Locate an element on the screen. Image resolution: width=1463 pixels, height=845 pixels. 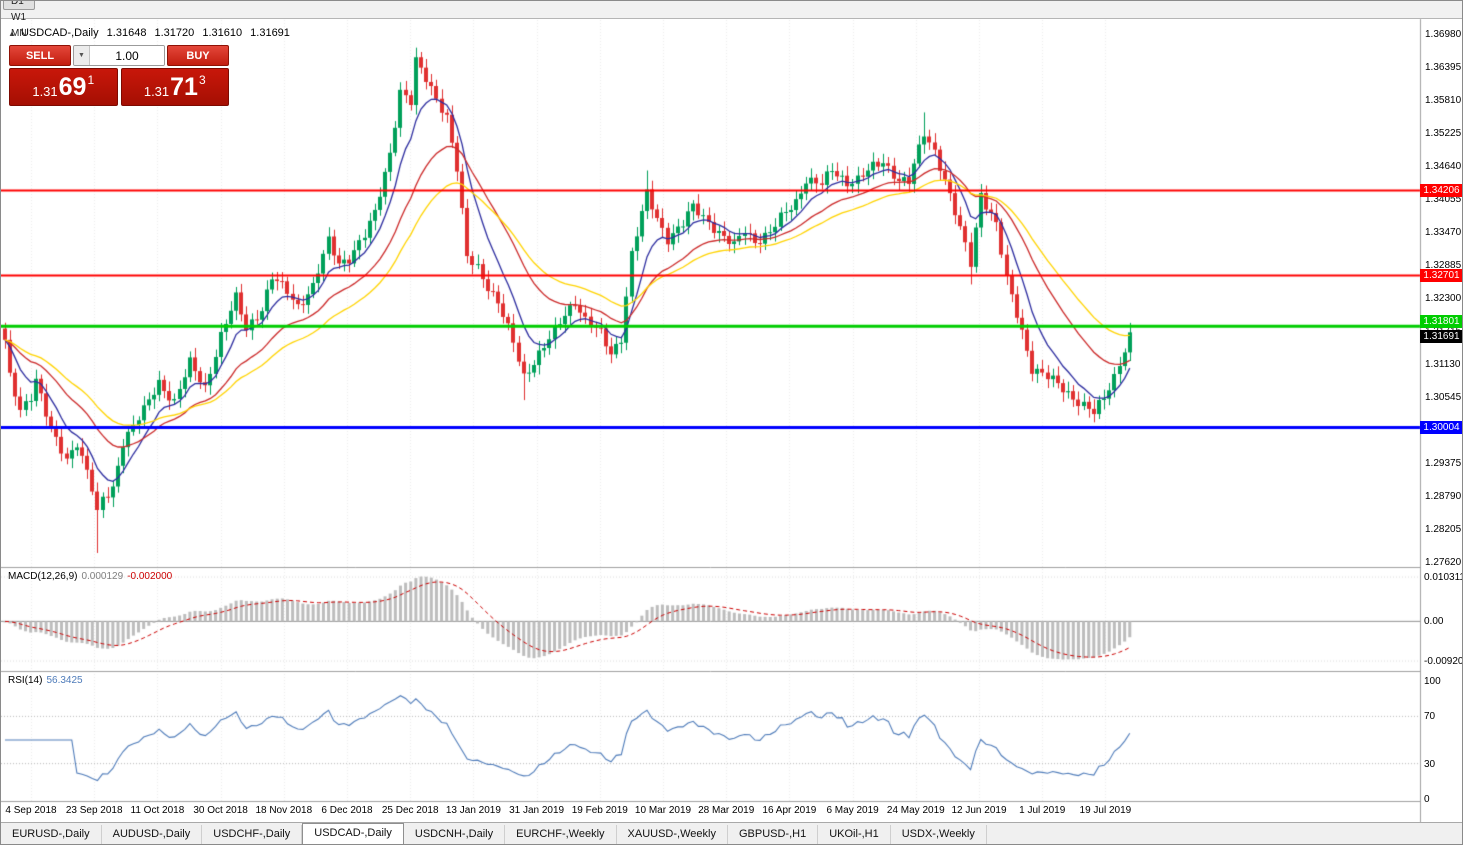
date-label: 6 Dec 2018 is located at coordinates (347, 810).